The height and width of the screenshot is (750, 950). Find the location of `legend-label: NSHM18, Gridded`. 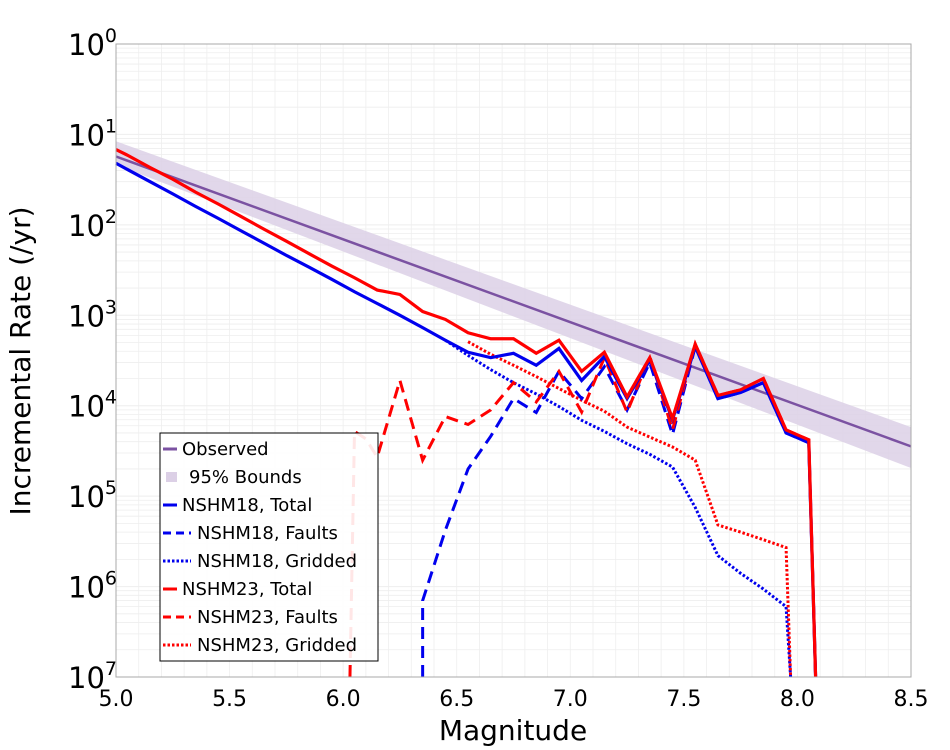

legend-label: NSHM18, Gridded is located at coordinates (277, 561).